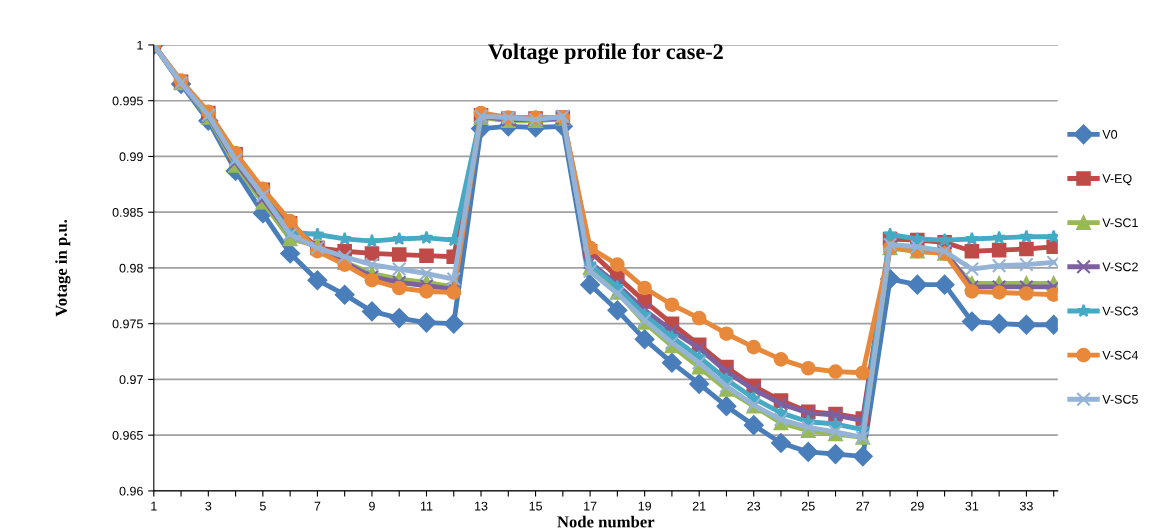 This screenshot has height=529, width=1174. I want to click on legend-label: V-SC3, so click(1120, 311).